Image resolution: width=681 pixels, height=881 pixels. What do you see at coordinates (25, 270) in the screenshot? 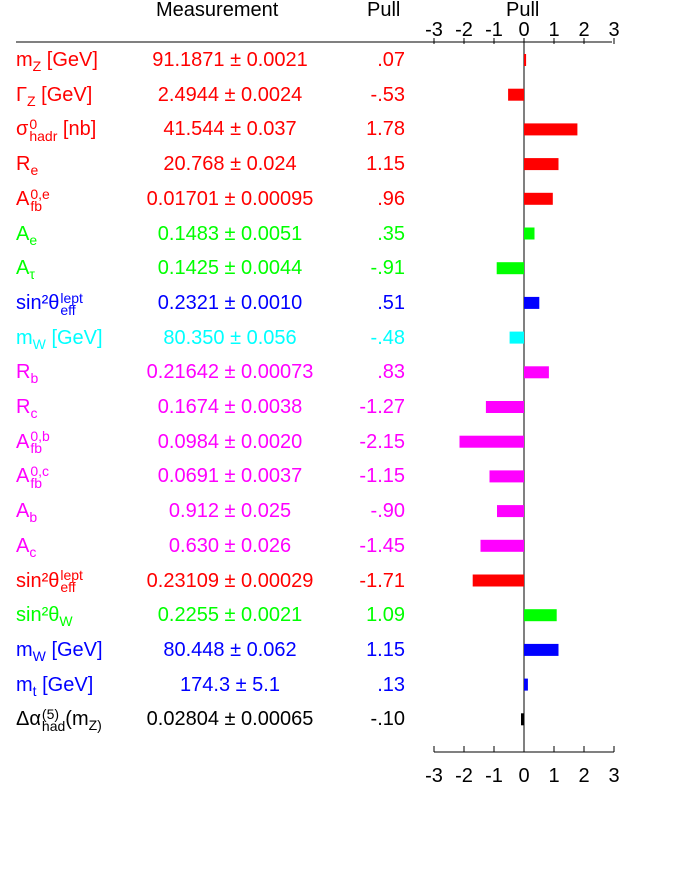
I see `row-label: Aτ` at bounding box center [25, 270].